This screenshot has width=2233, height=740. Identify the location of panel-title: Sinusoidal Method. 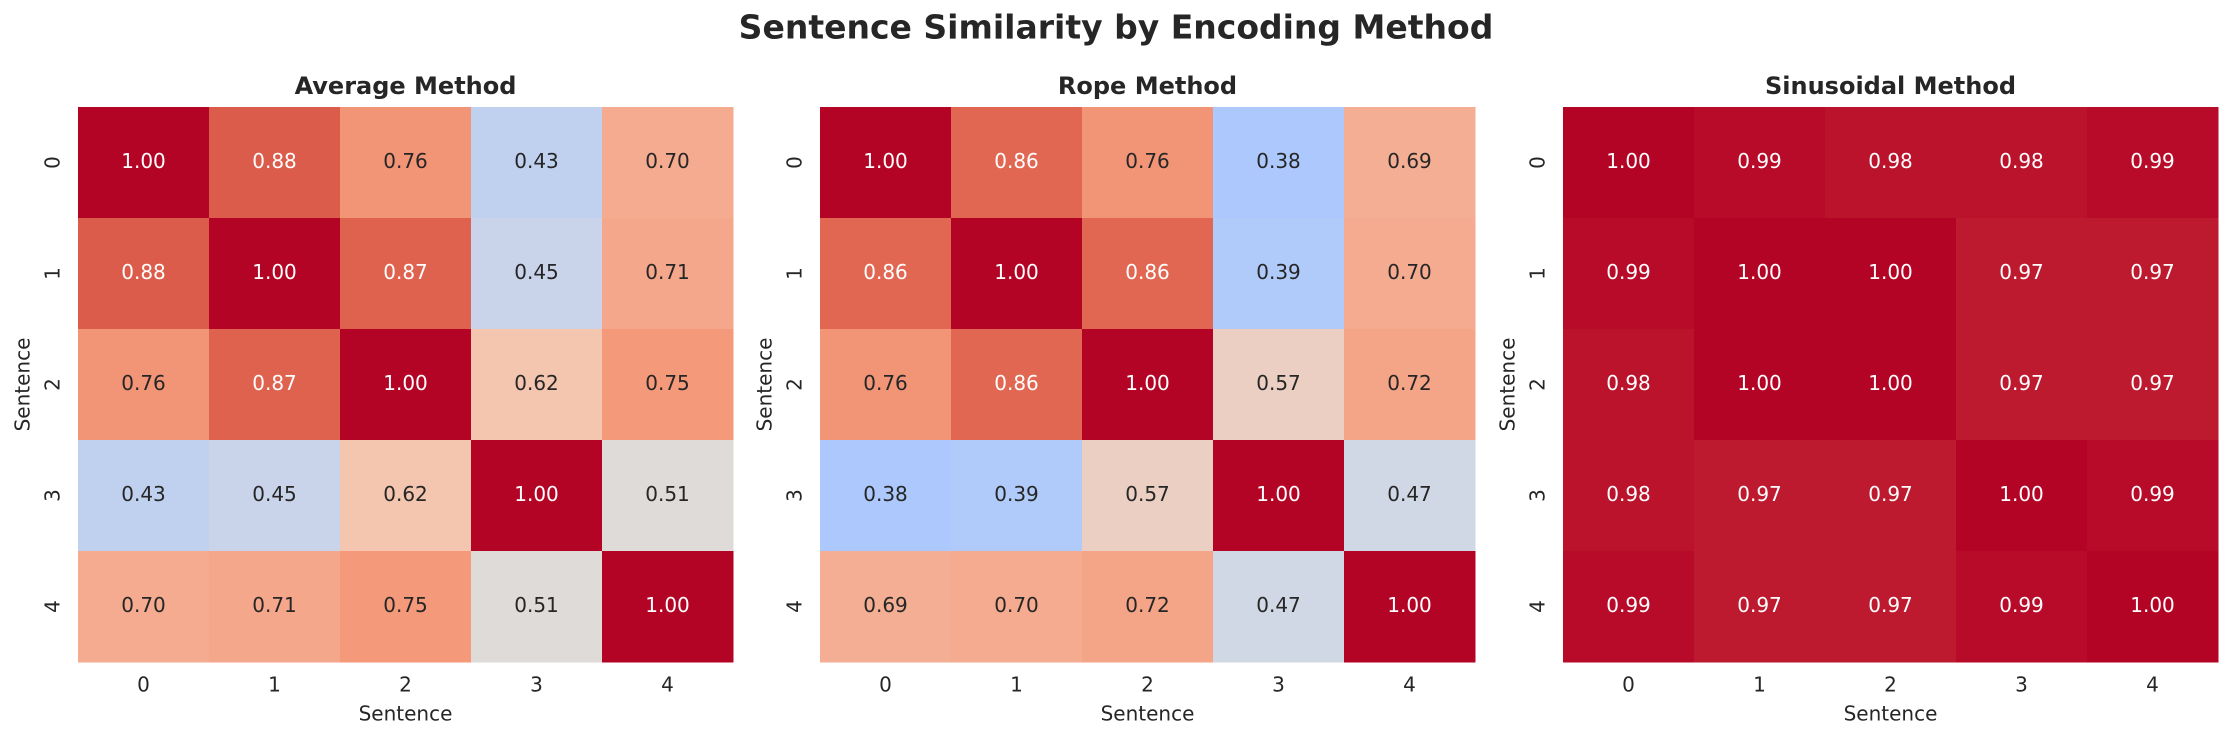
(1890, 86).